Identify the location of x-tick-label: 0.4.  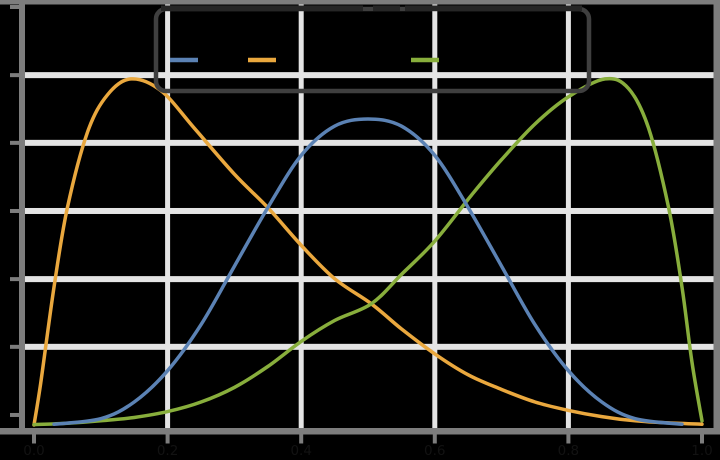
(300, 451).